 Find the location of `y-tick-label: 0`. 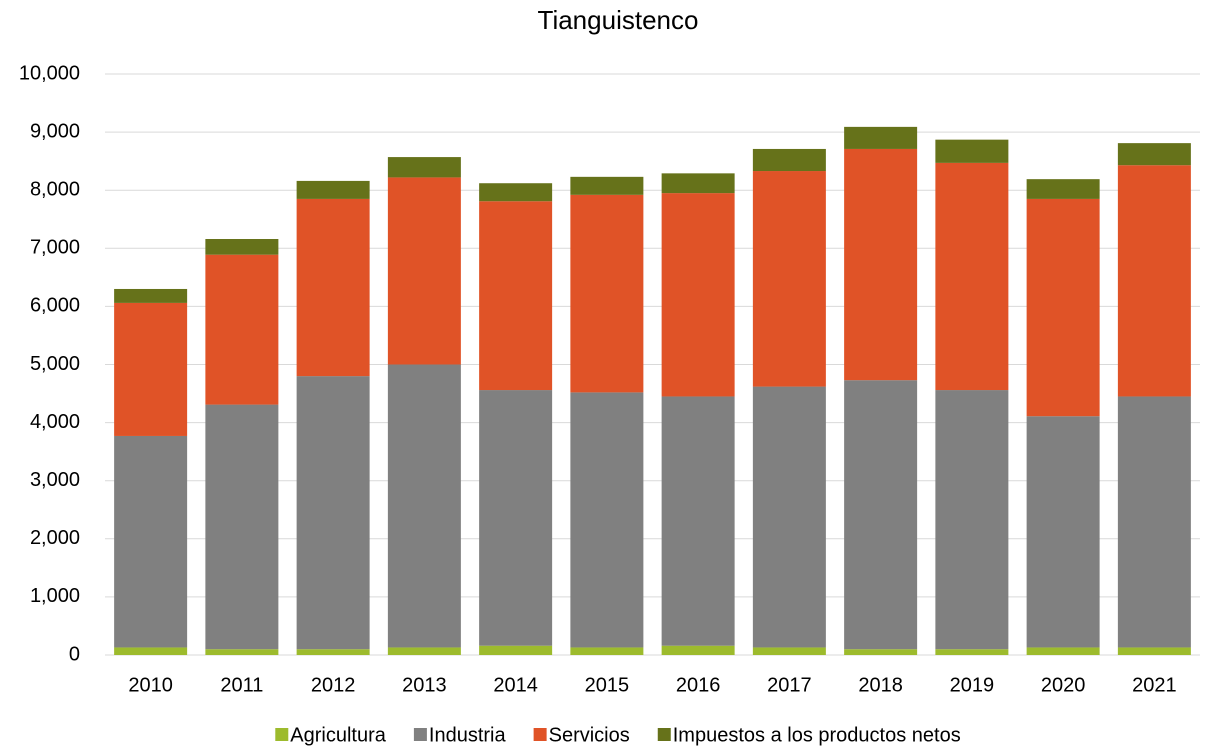

y-tick-label: 0 is located at coordinates (74, 654).